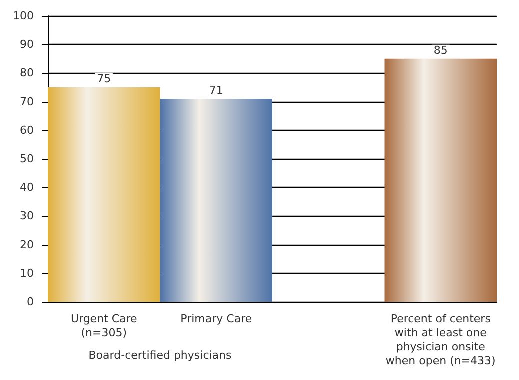  I want to click on y-tick-label: 60, so click(27, 130).